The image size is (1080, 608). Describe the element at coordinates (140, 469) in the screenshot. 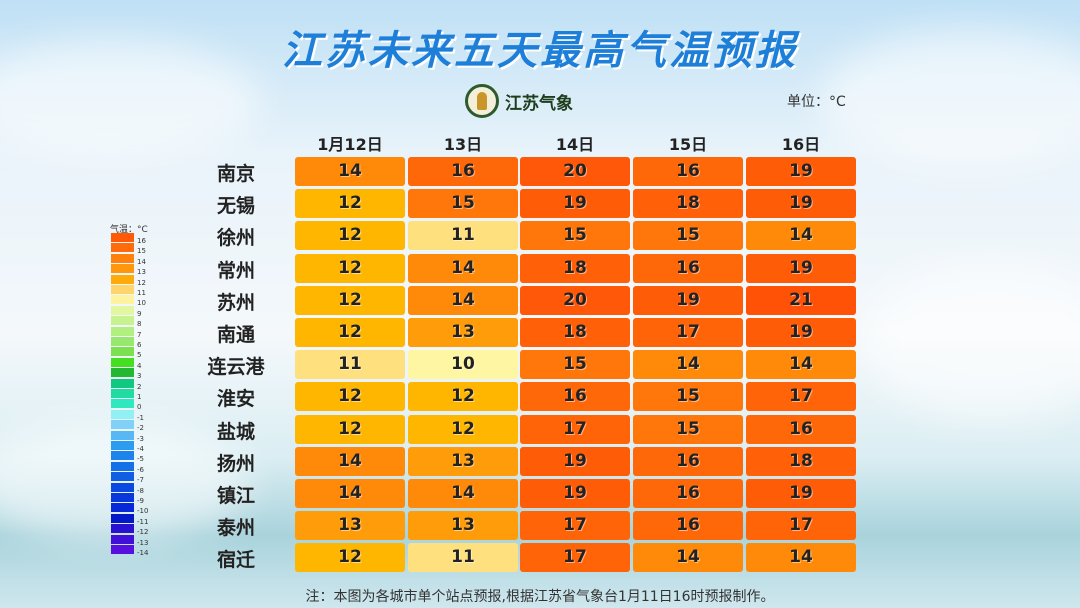

I see `legend-label: -6` at that location.